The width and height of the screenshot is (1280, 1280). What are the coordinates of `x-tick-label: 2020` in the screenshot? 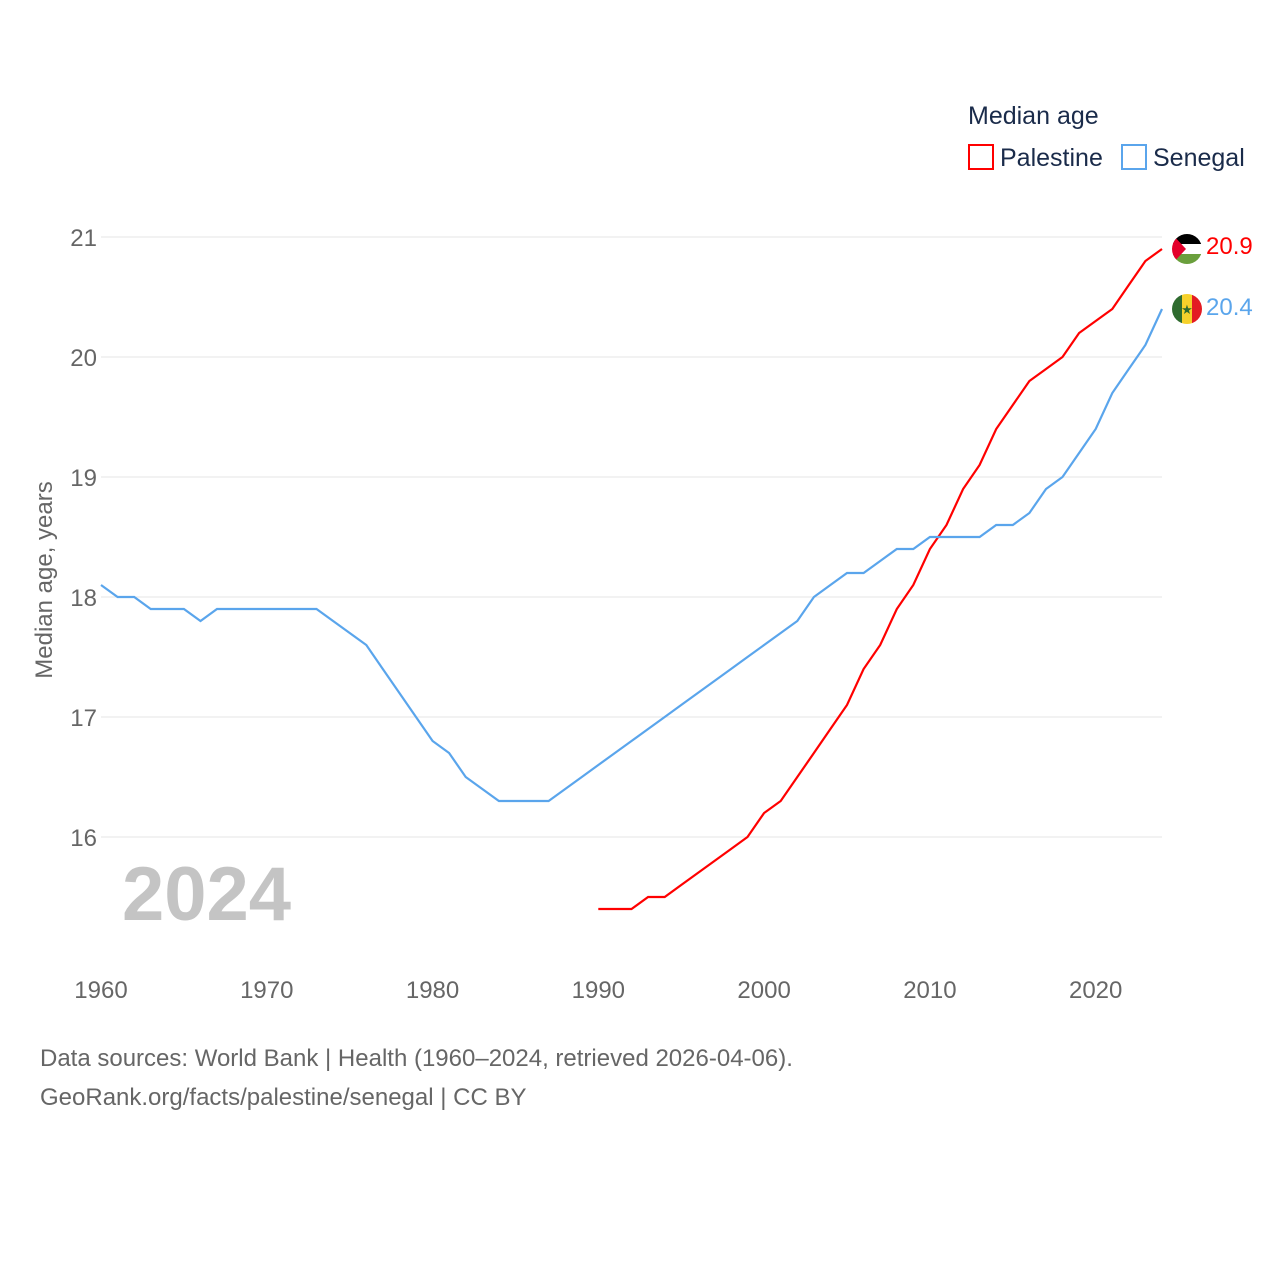 It's located at (1095, 990).